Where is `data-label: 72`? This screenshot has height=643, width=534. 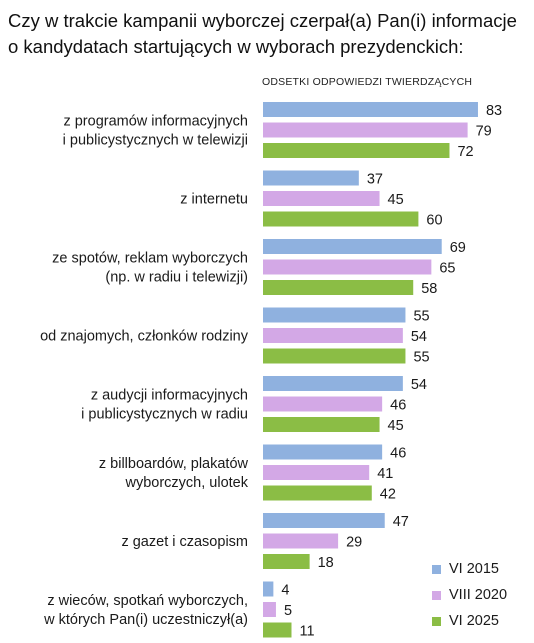
data-label: 72 is located at coordinates (465, 152).